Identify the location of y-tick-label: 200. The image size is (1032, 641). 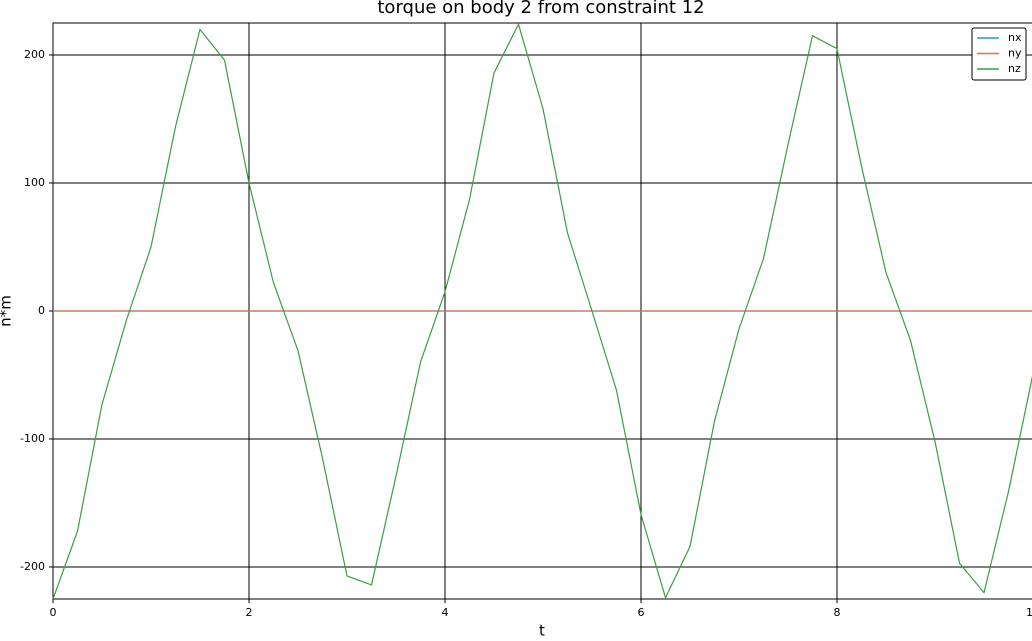
(34, 54).